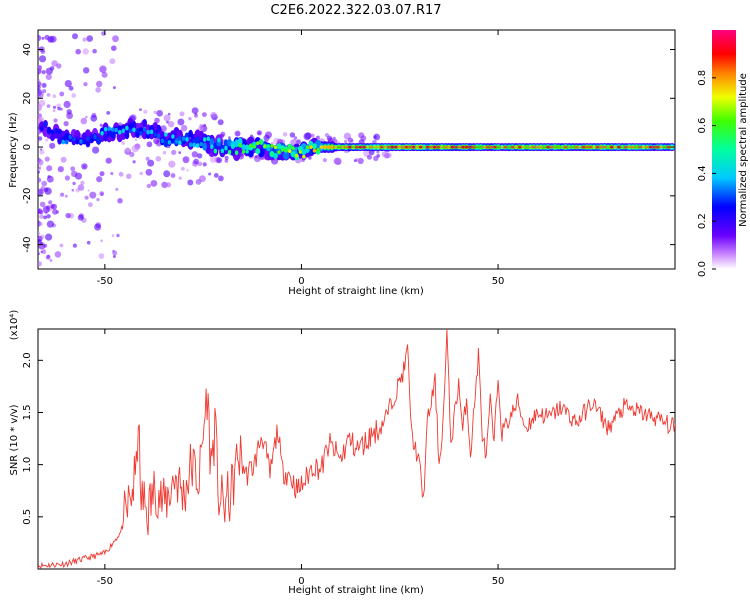 This screenshot has height=600, width=750. What do you see at coordinates (27, 413) in the screenshot?
I see `y-tick-label: 1.5` at bounding box center [27, 413].